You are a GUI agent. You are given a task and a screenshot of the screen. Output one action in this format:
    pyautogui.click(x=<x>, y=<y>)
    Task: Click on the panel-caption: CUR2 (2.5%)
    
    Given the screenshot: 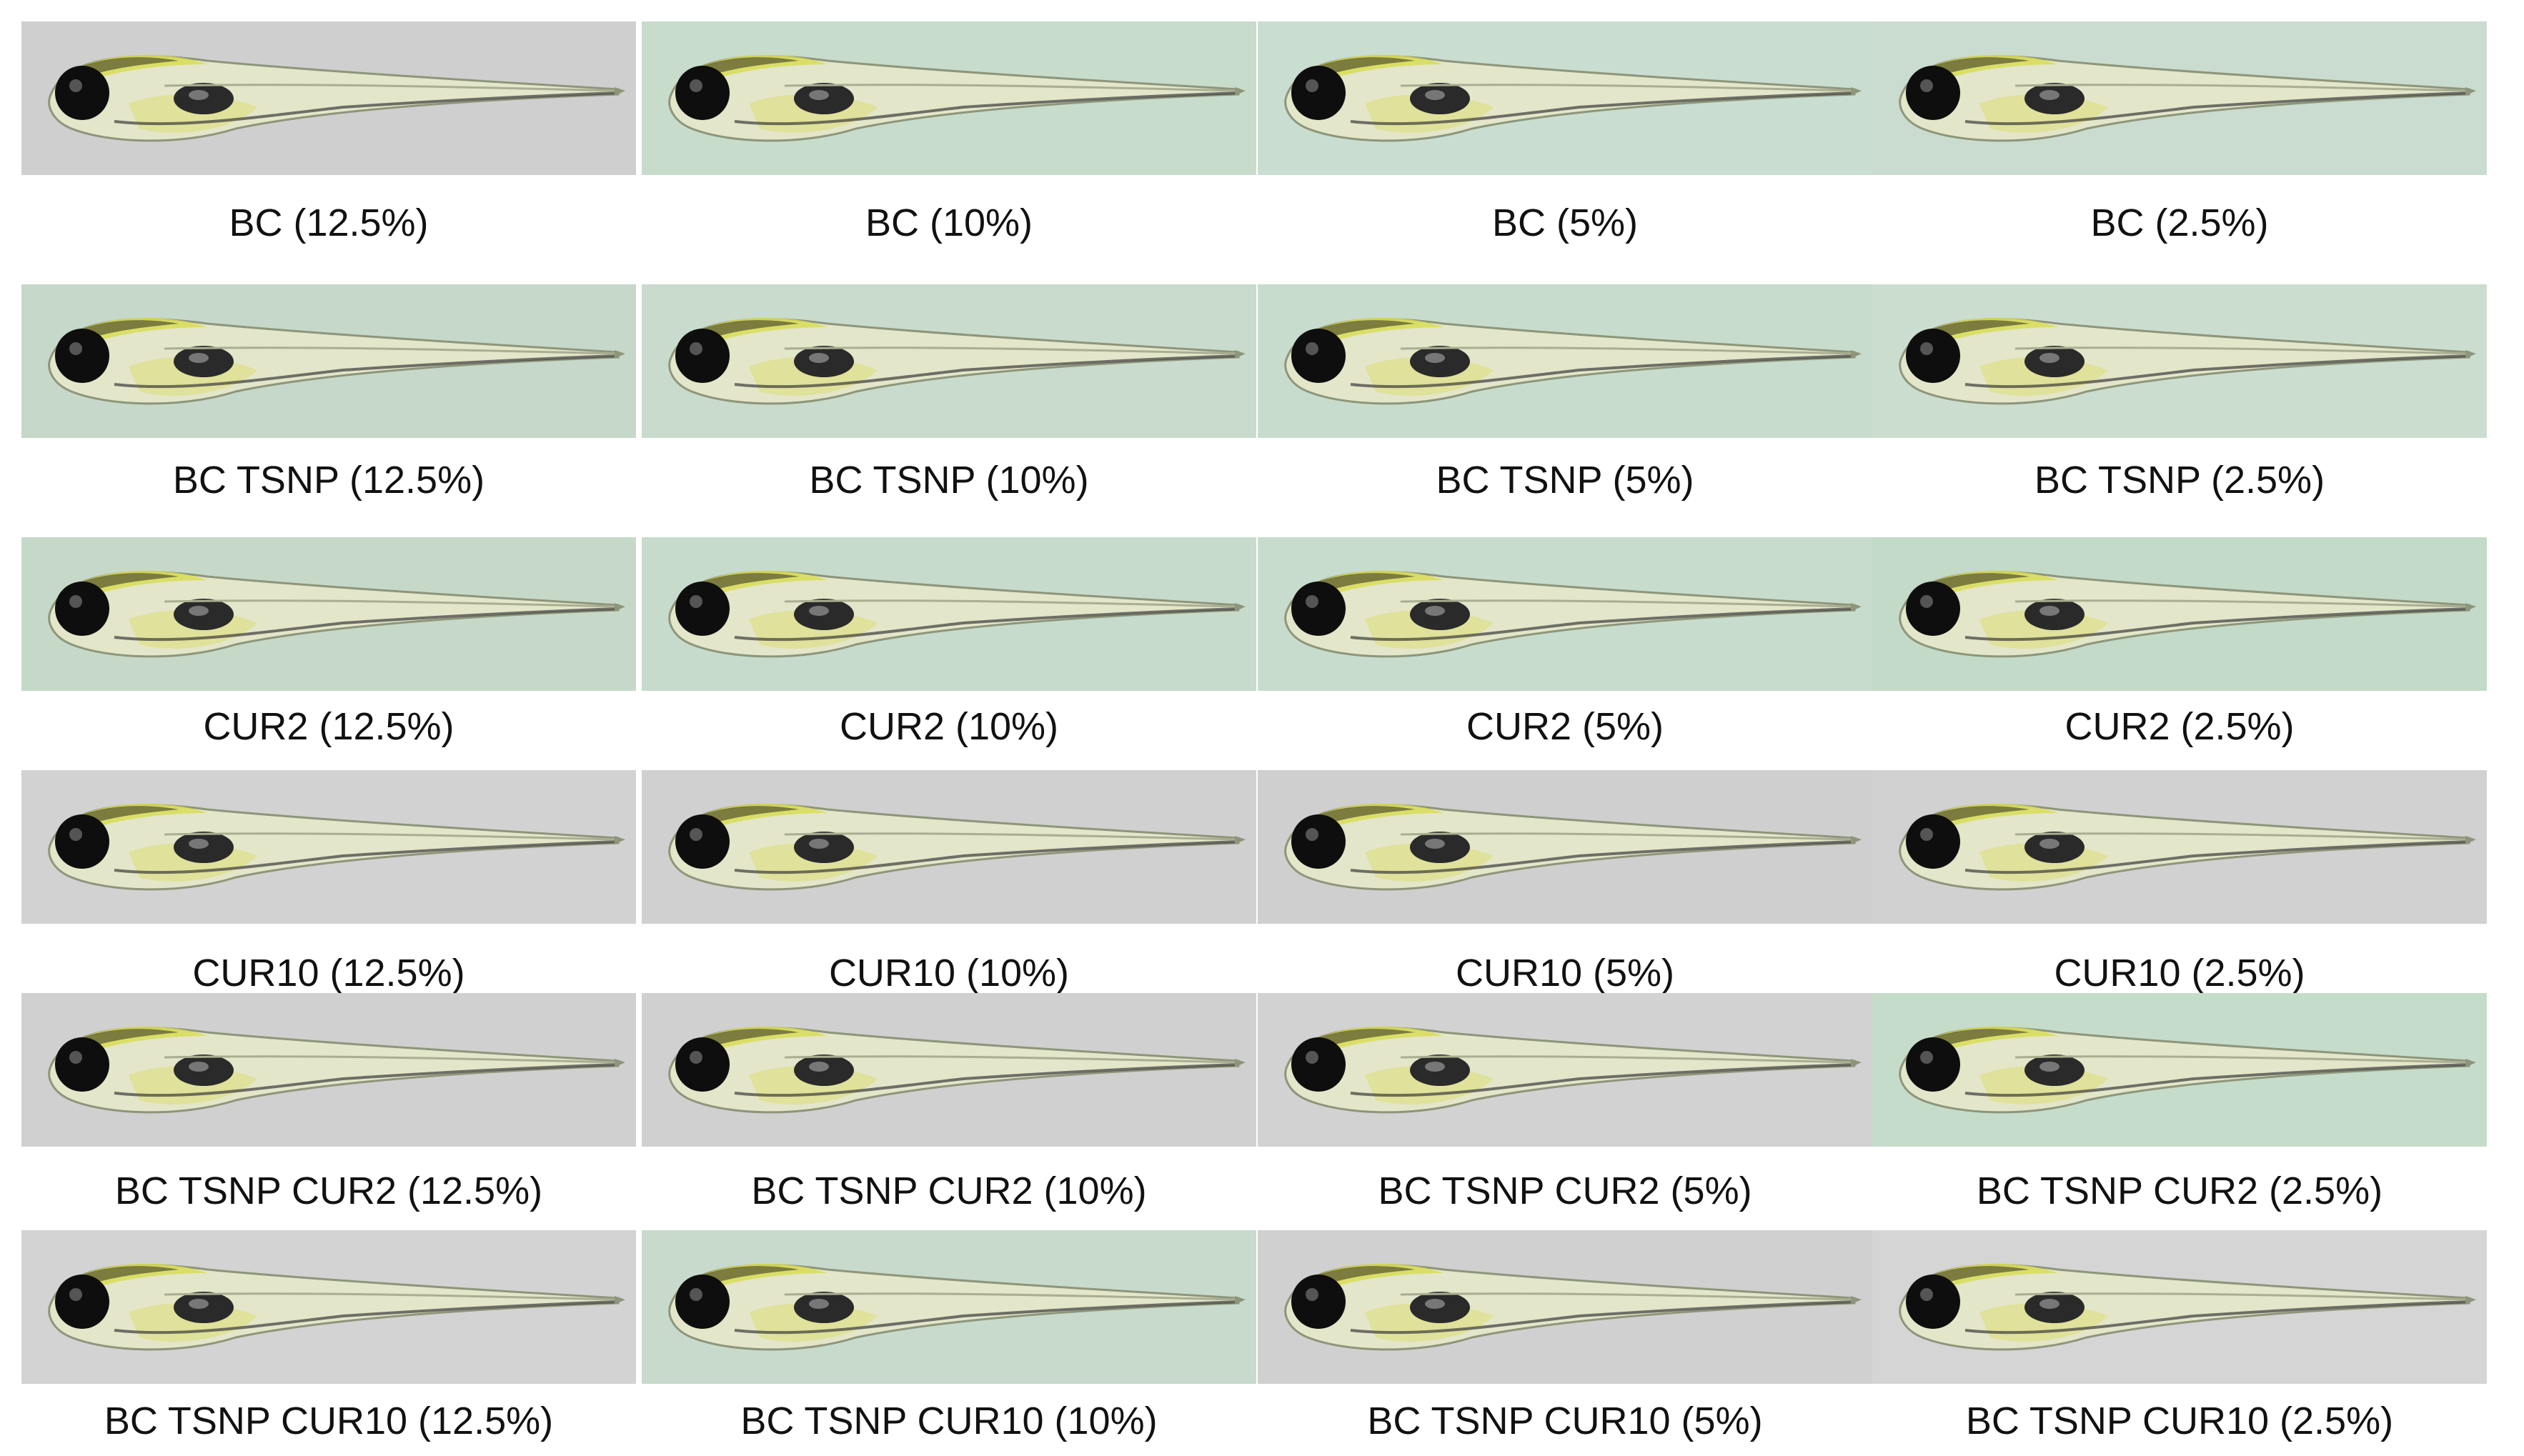 What is the action you would take?
    pyautogui.click(x=2180, y=726)
    